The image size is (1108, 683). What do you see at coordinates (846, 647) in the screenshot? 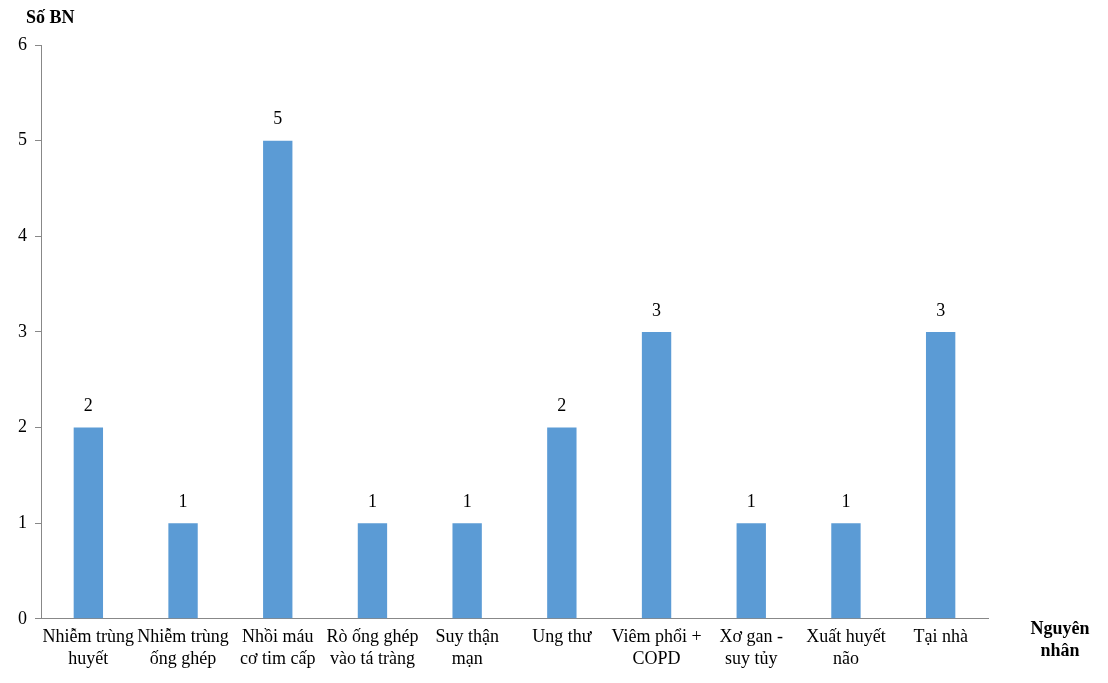
I see `x-tick-label: Xuất huyết não` at bounding box center [846, 647].